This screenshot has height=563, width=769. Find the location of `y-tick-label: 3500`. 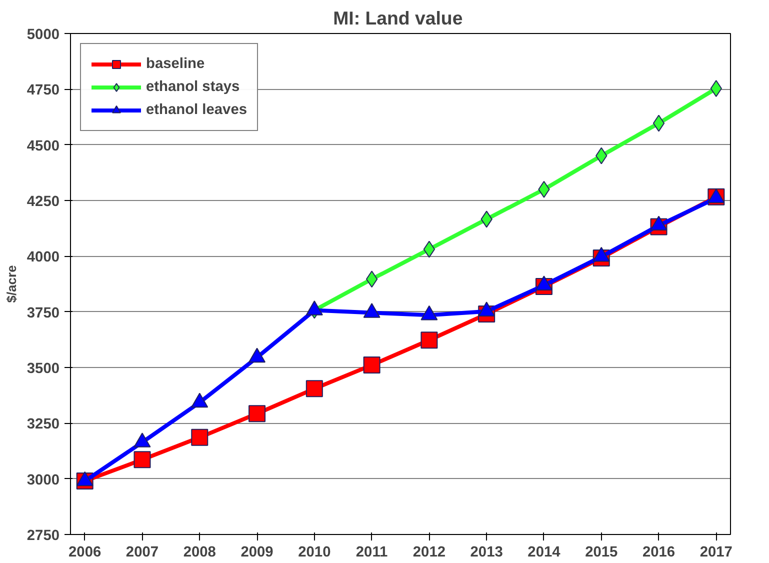

y-tick-label: 3500 is located at coordinates (43, 369).